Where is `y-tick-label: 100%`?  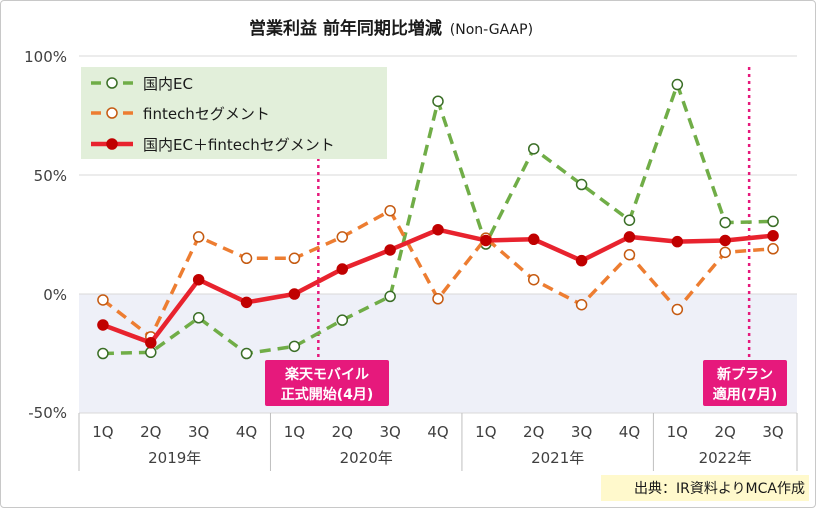 y-tick-label: 100% is located at coordinates (45, 57).